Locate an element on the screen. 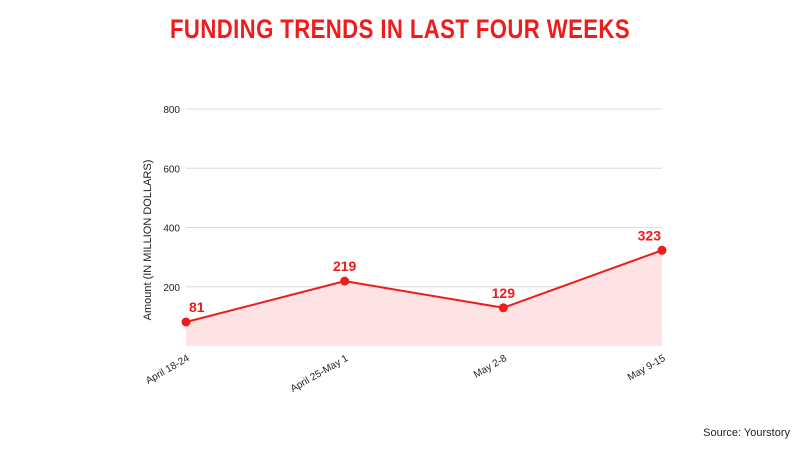 This screenshot has height=450, width=800. series-polyline is located at coordinates (424, 286).